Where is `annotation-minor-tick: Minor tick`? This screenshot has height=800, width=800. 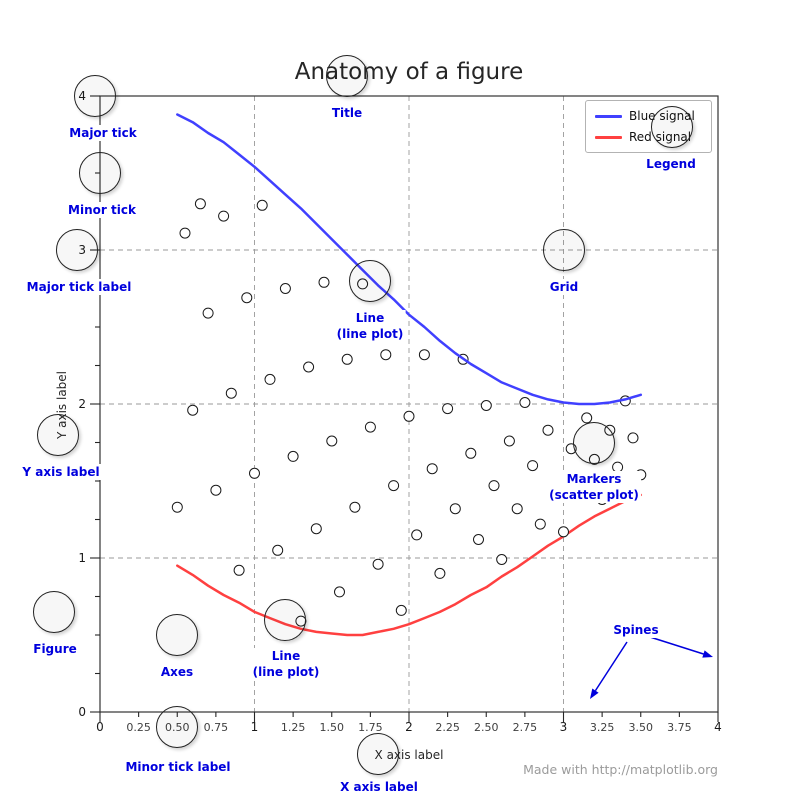
annotation-minor-tick: Minor tick is located at coordinates (102, 210).